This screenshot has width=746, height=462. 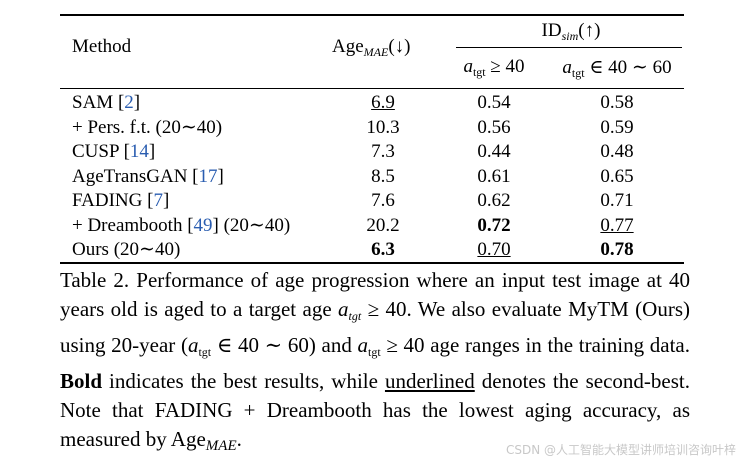 I want to click on cell-id-40-60: 0.77, so click(x=617, y=225).